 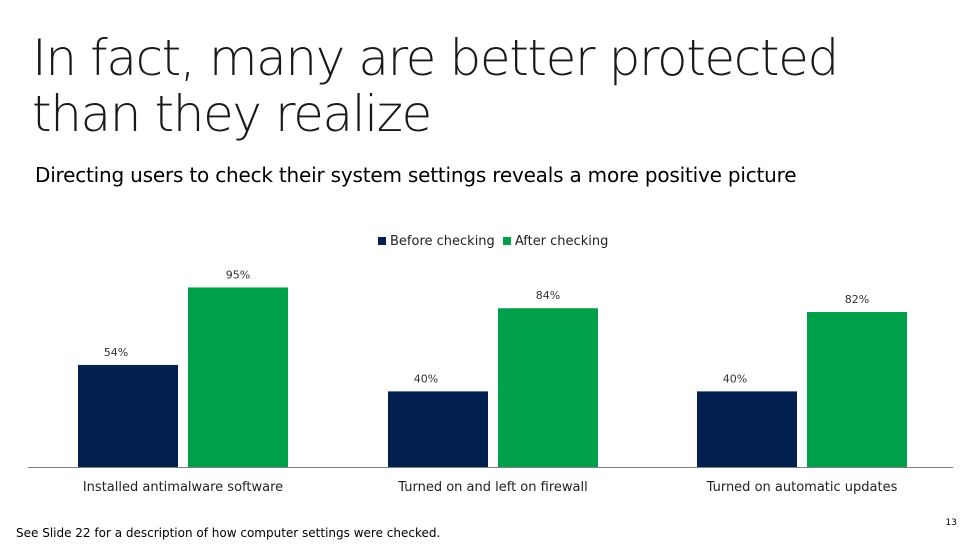 What do you see at coordinates (506, 241) in the screenshot?
I see `legend-swatch-after` at bounding box center [506, 241].